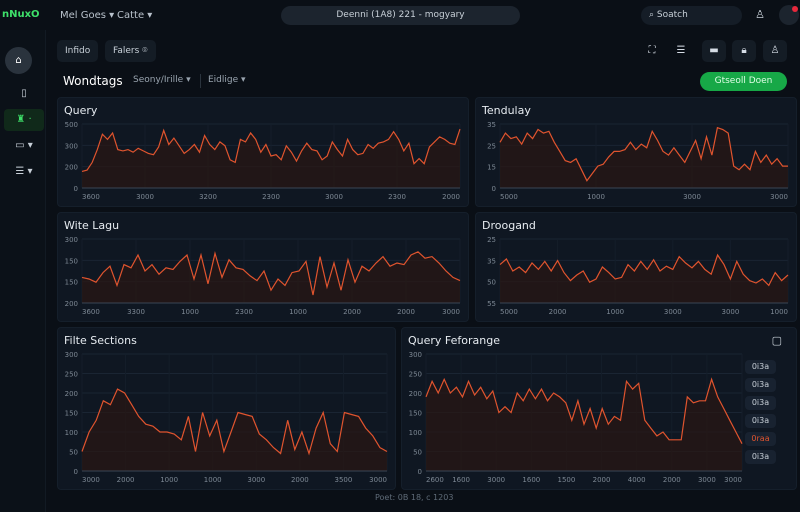  Describe the element at coordinates (87, 15) in the screenshot. I see `menu-goes: Mel Goes ▾` at that location.